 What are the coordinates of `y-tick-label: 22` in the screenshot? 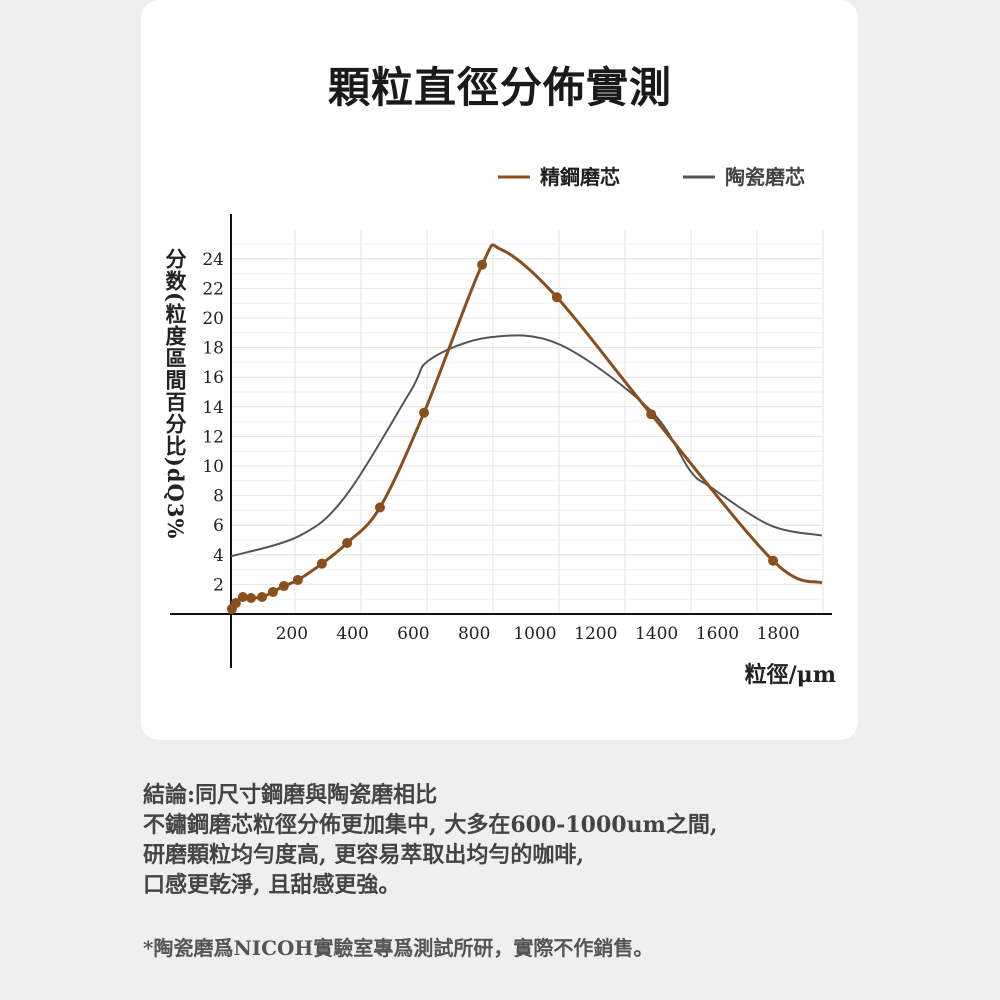 It's located at (213, 289).